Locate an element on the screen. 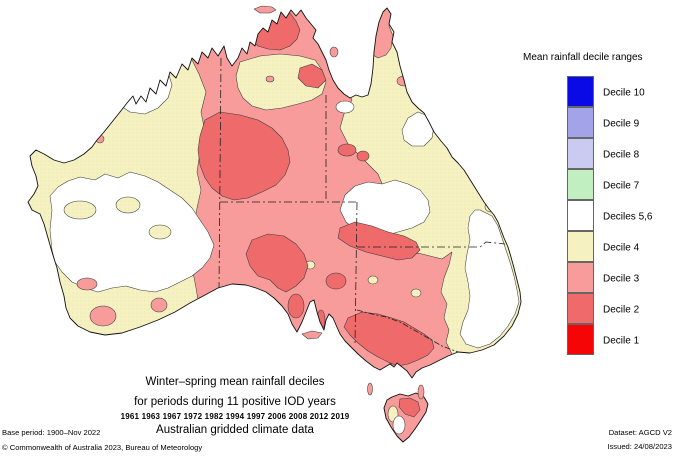 This screenshot has width=675, height=459. region-coastal-yellow-patch is located at coordinates (491, 207).